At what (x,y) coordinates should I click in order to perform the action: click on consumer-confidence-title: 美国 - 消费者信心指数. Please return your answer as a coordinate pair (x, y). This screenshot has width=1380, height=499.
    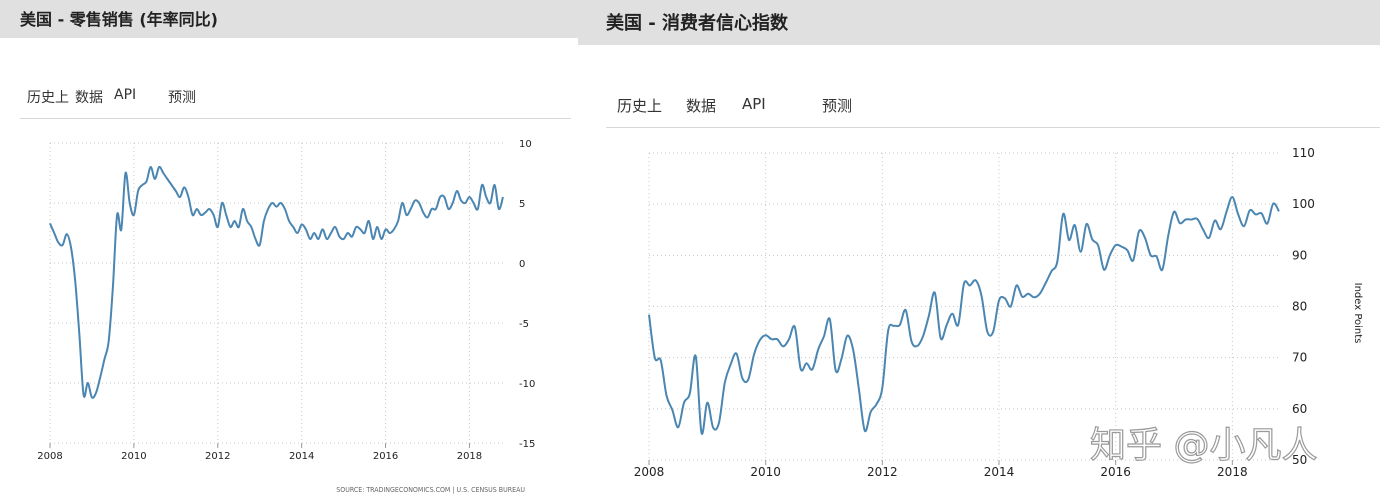
    Looking at the image, I should click on (979, 22).